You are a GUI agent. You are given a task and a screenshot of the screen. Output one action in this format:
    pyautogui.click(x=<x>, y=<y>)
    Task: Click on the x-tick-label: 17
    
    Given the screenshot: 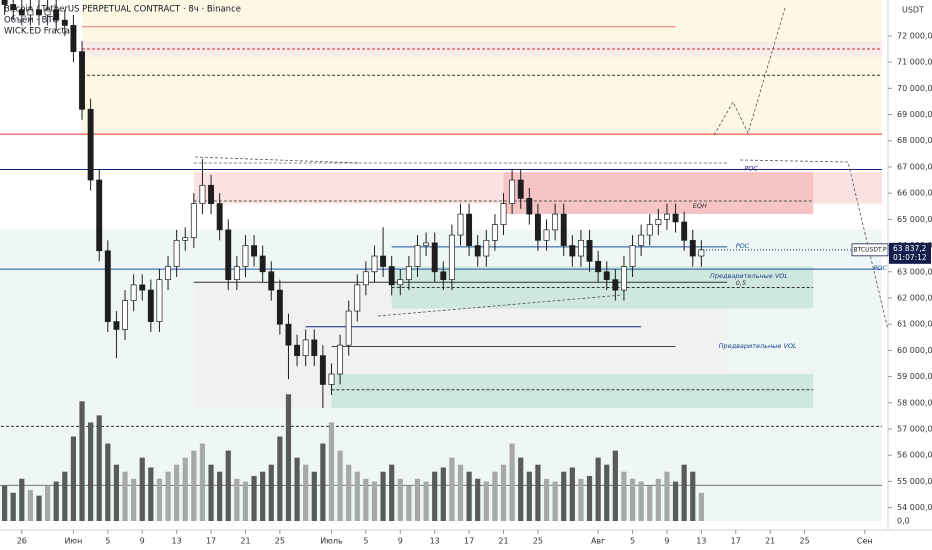 What is the action you would take?
    pyautogui.click(x=211, y=541)
    